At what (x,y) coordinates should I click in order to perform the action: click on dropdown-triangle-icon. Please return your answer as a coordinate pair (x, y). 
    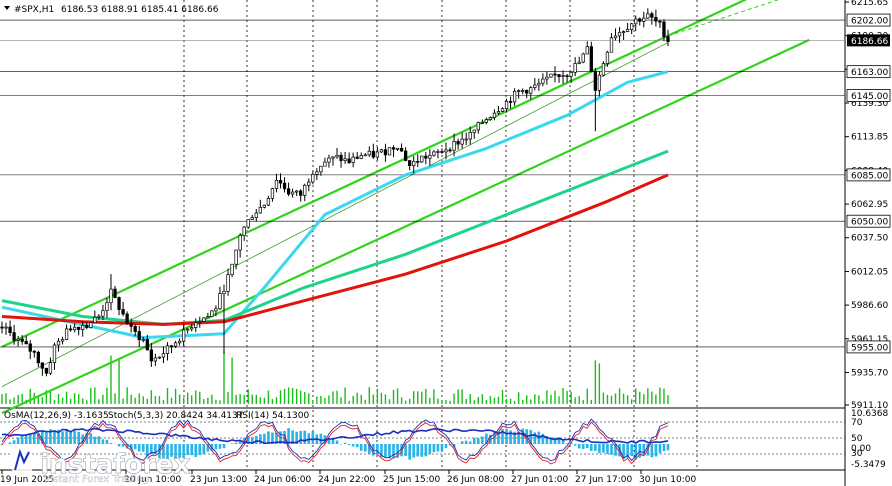
    Looking at the image, I should click on (7, 8).